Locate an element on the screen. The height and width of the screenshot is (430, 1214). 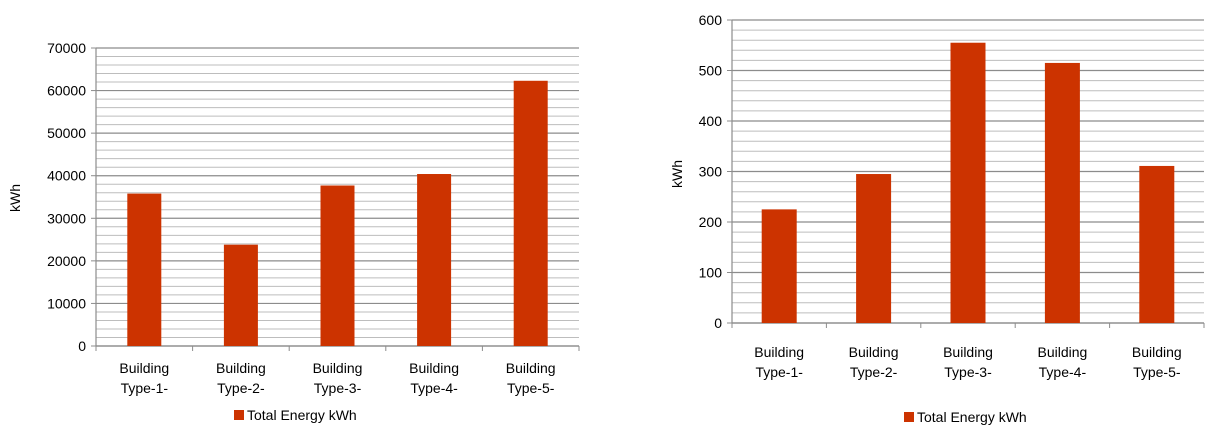
y-tick-label: 30000 is located at coordinates (66, 218).